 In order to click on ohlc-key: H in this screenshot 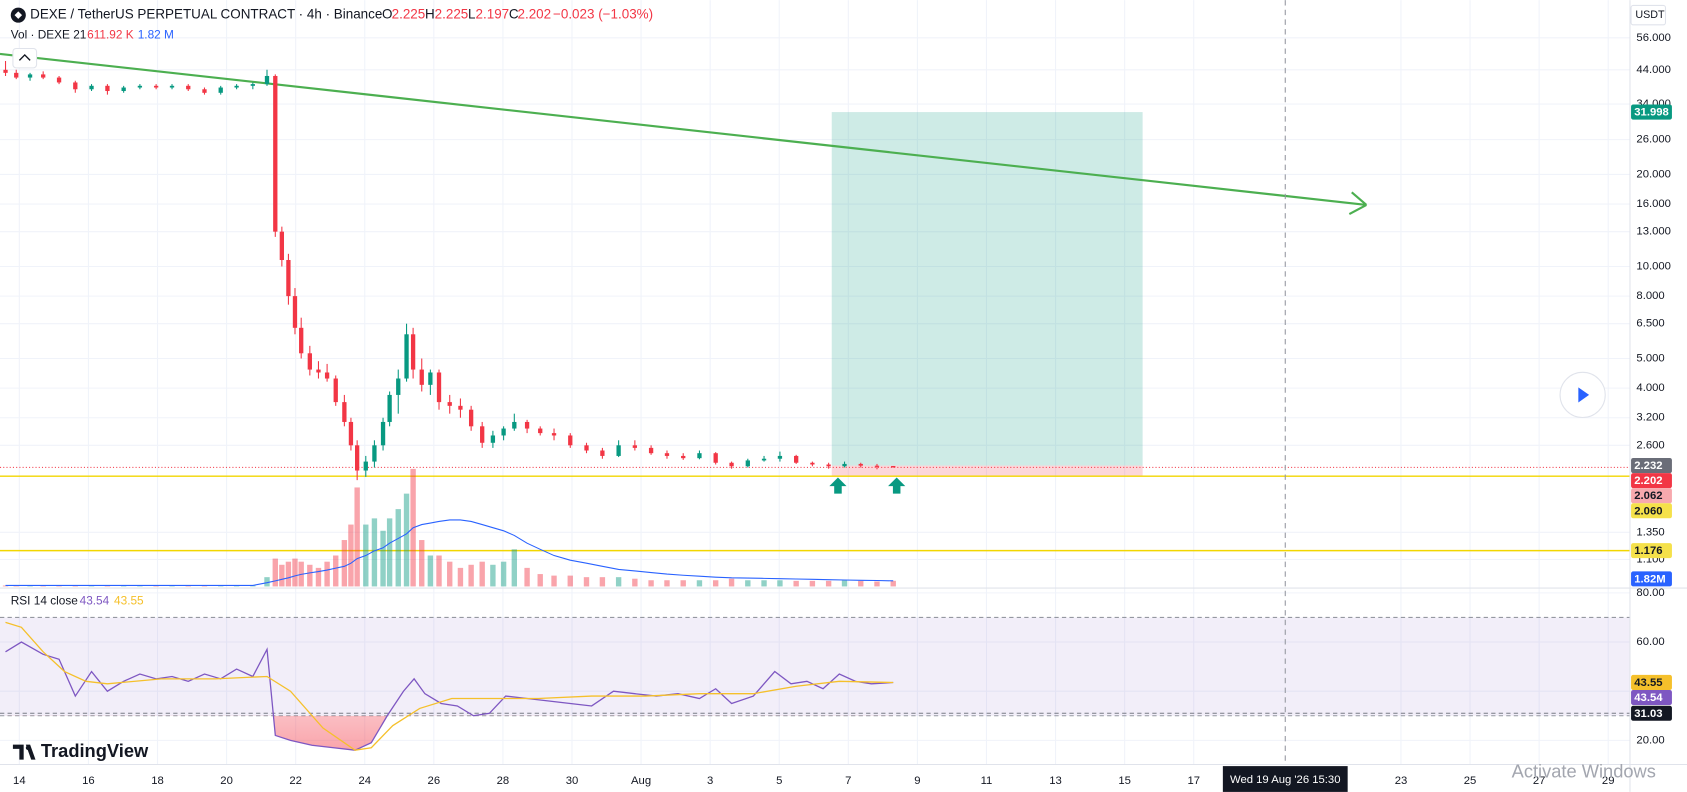, I will do `click(430, 14)`.